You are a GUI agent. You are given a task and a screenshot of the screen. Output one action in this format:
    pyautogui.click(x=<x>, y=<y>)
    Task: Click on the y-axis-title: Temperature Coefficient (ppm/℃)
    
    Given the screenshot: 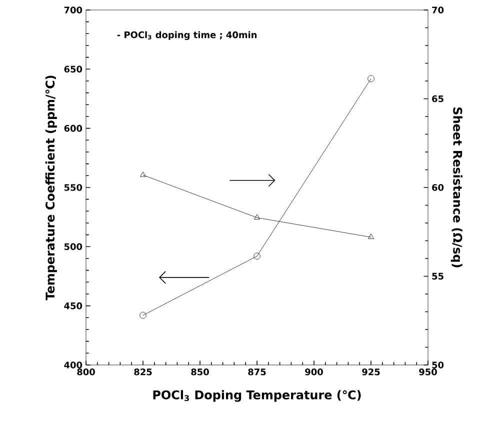 What is the action you would take?
    pyautogui.click(x=51, y=188)
    